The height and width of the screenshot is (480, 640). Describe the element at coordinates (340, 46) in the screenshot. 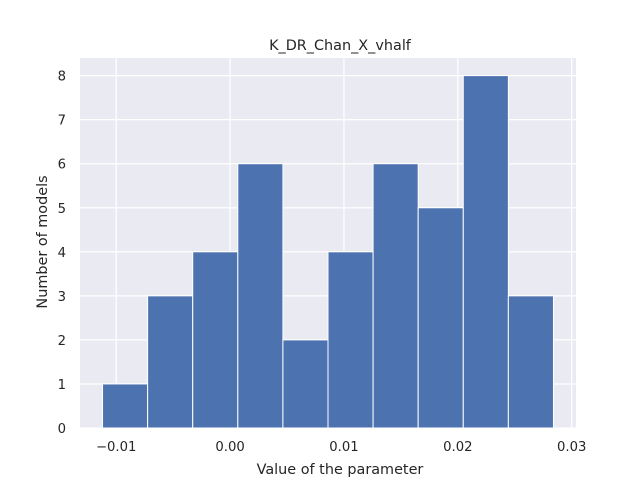

I see `chart-title: K_DR_Chan_X_vhalf` at that location.